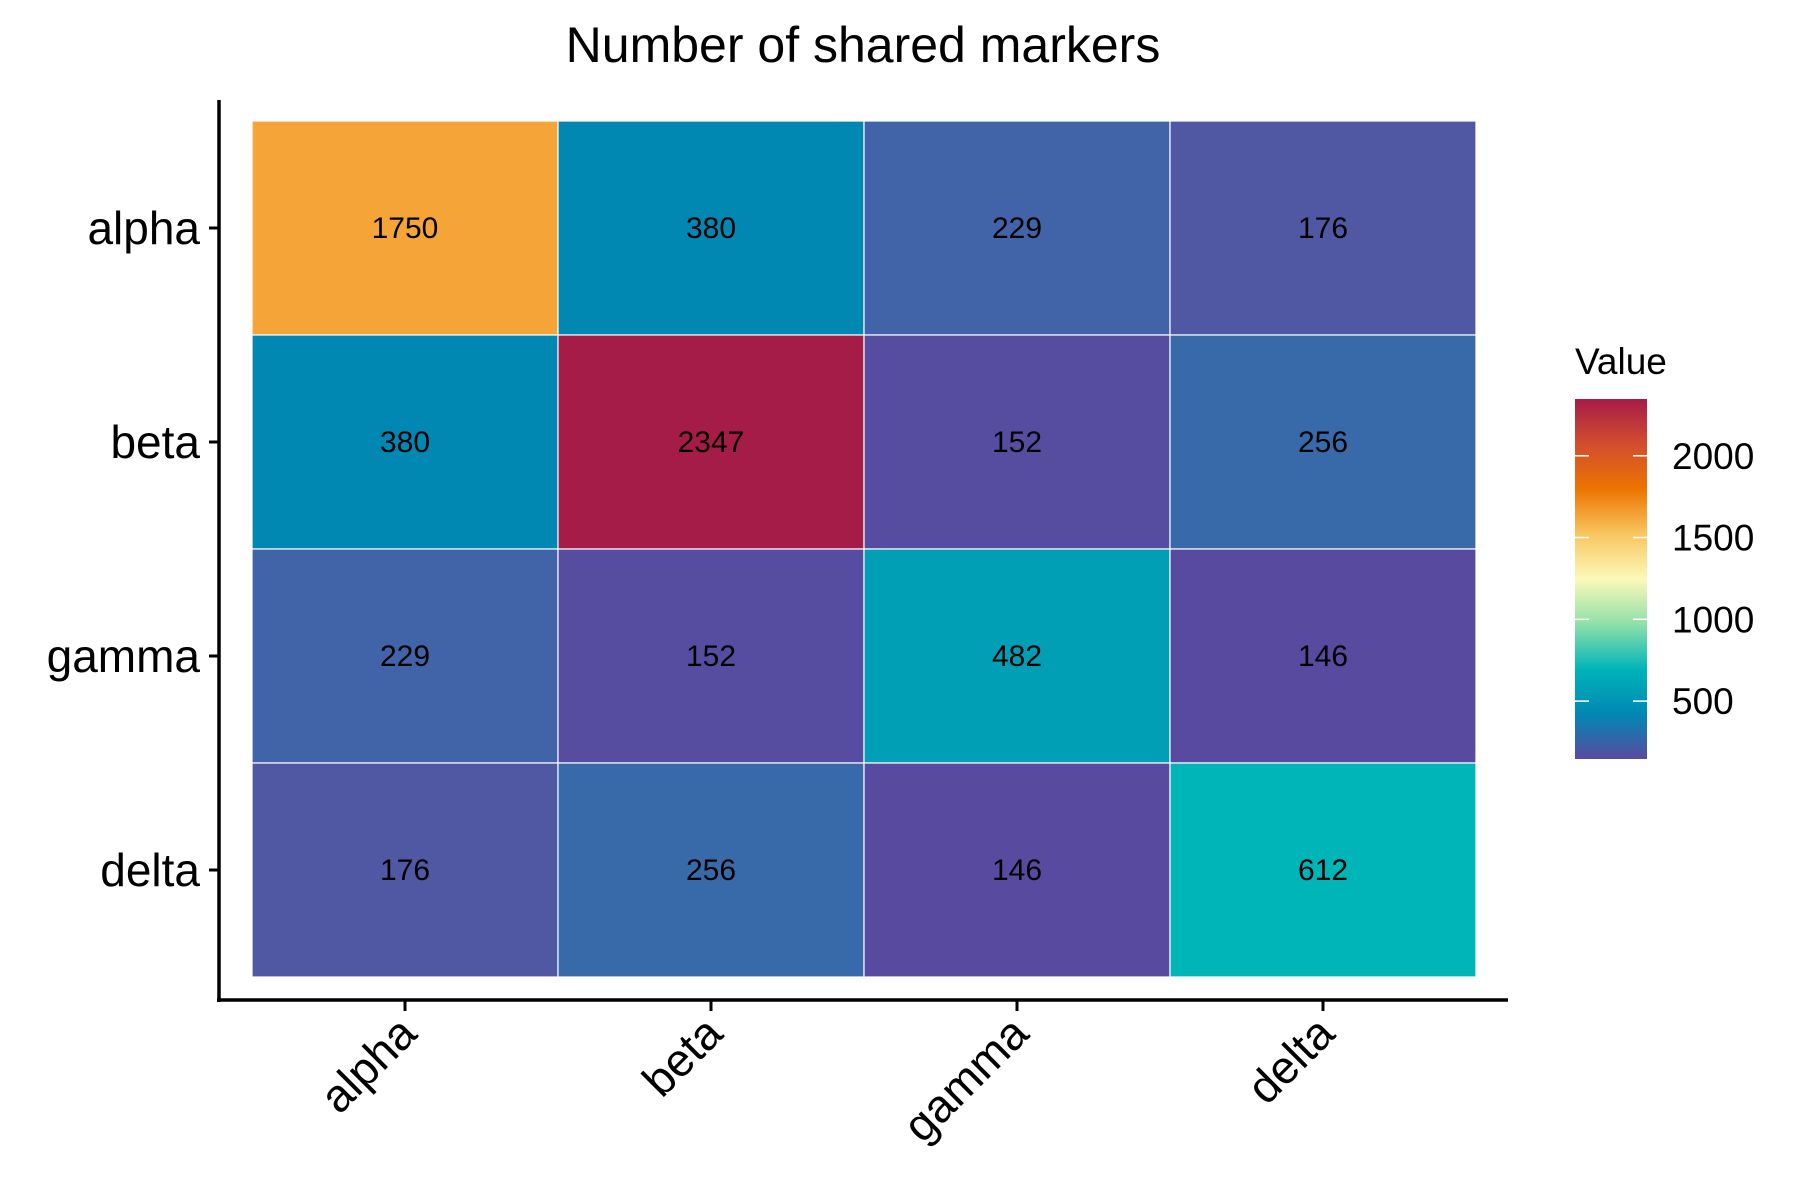 The image size is (1800, 1200). Describe the element at coordinates (1611, 579) in the screenshot. I see `colorbar` at that location.